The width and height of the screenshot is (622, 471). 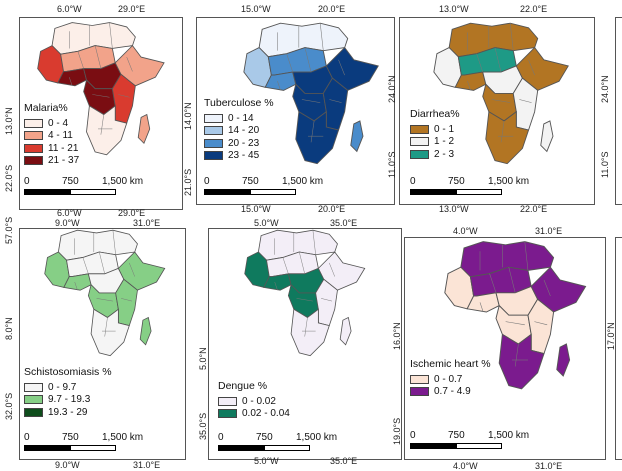 I want to click on legend-label: 23 - 45, so click(x=244, y=156).